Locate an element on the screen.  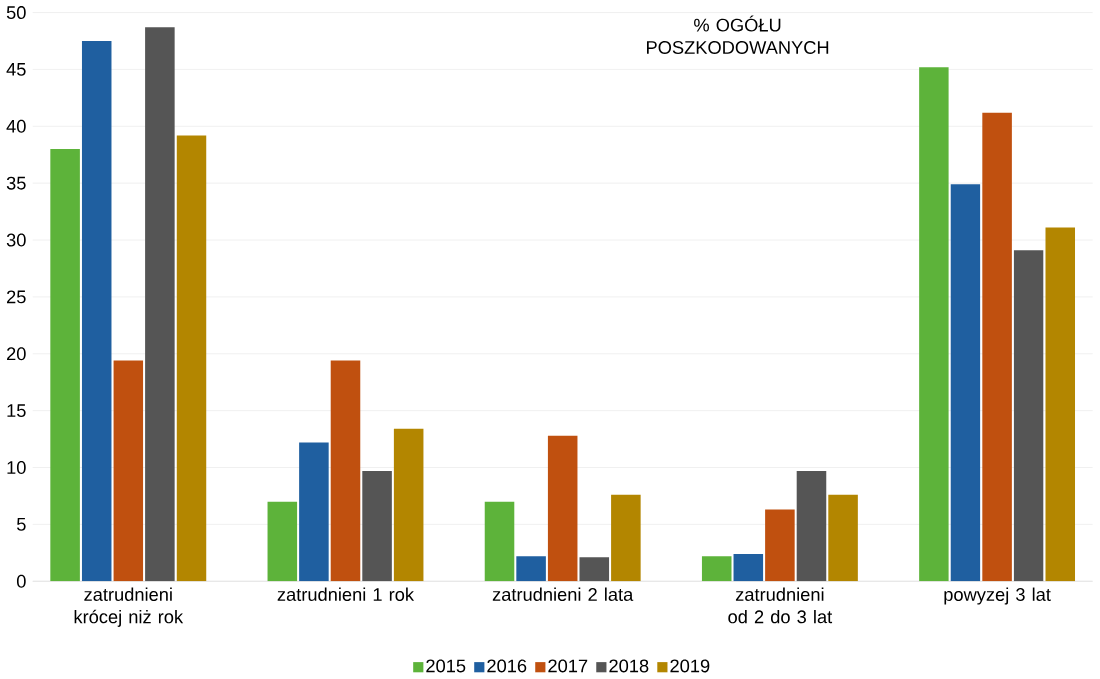
text: % OGÓŁU POSZKODOWANYCH is located at coordinates (738, 34).